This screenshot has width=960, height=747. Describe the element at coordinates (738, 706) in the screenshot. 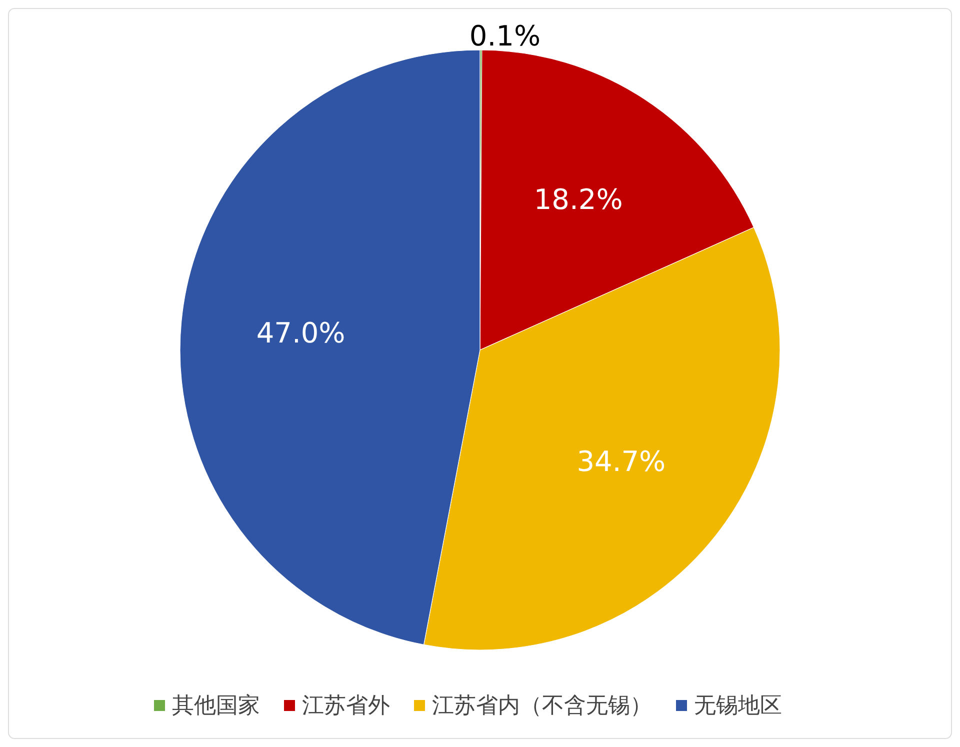

I see `legend-label: 无锡地区` at that location.